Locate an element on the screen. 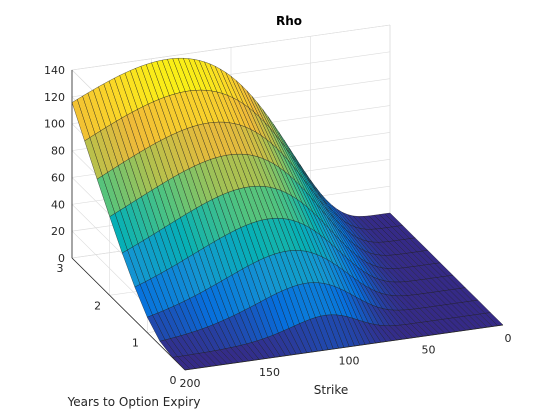 This screenshot has height=420, width=560. z-tick-label: 0 is located at coordinates (61, 258).